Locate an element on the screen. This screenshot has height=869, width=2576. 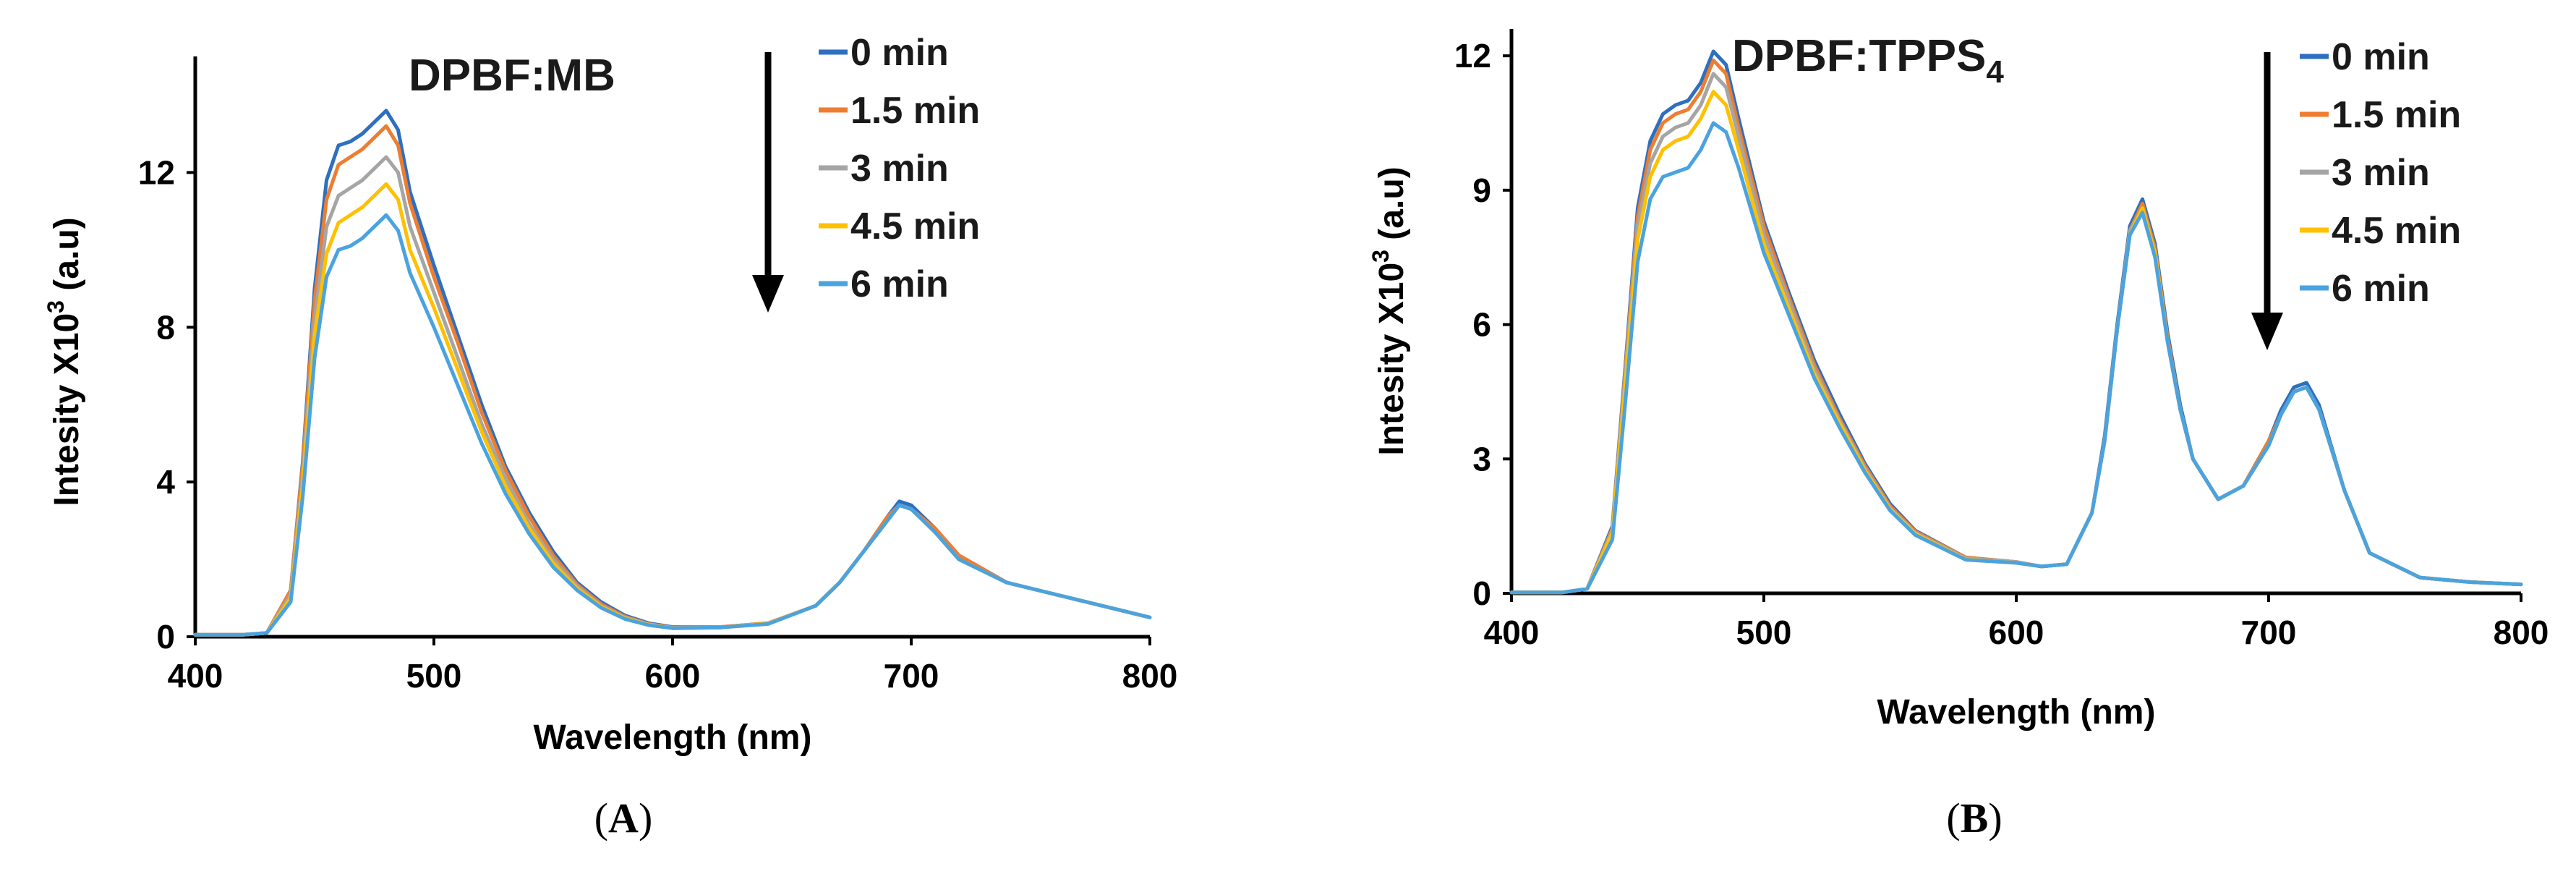
y-tick-label: 4 is located at coordinates (165, 482).